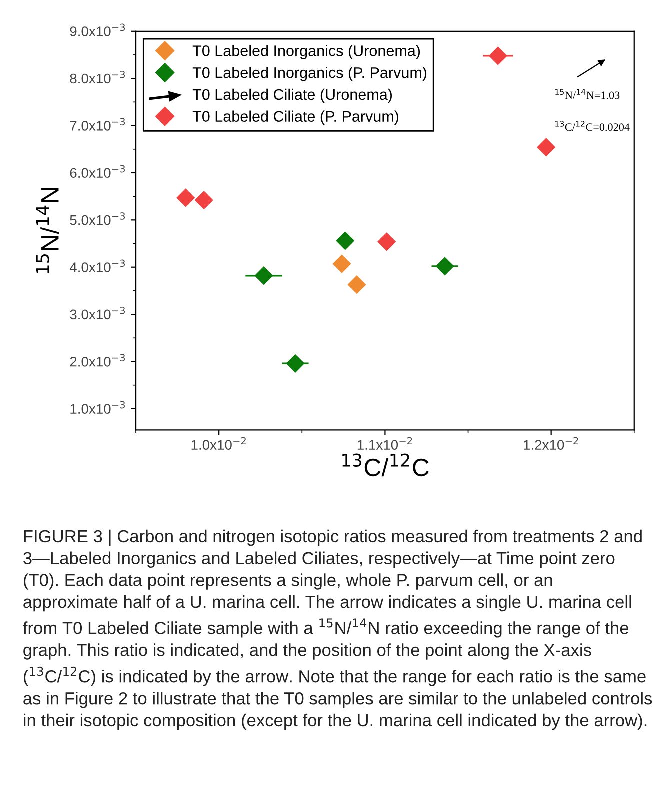  What do you see at coordinates (306, 52) in the screenshot?
I see `legend-label: T0 Labeled Inorganics (Uronema)` at bounding box center [306, 52].